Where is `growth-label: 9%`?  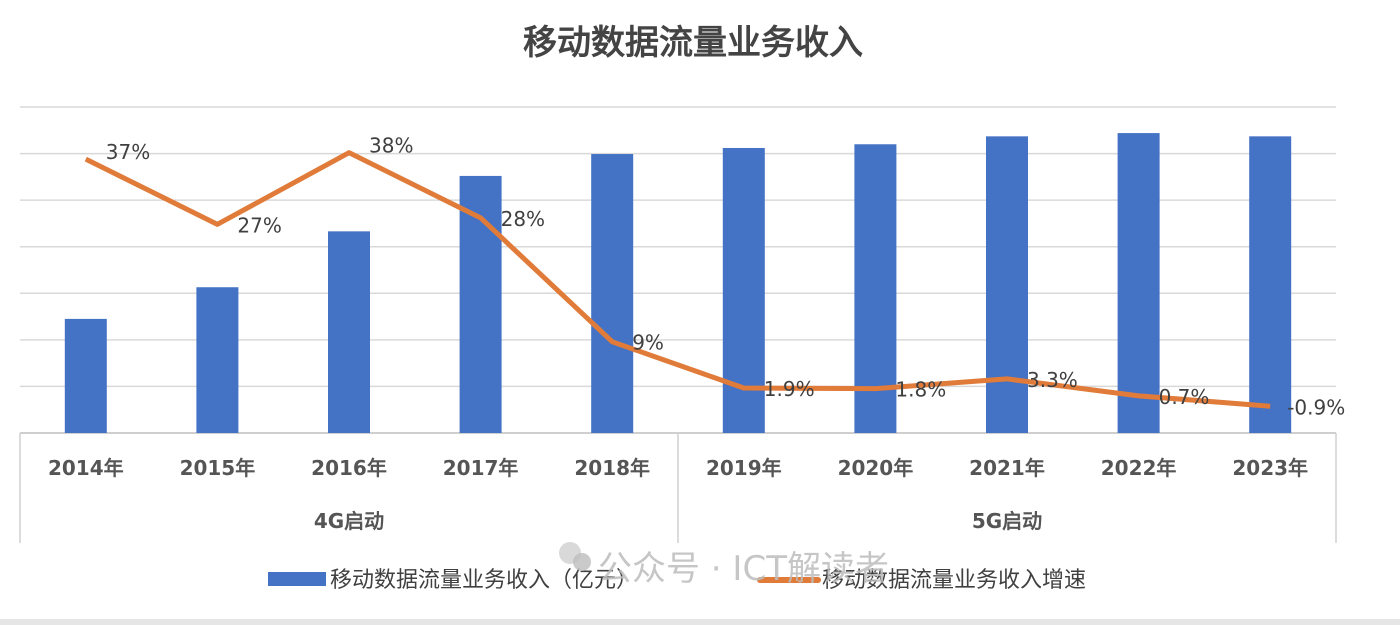 growth-label: 9% is located at coordinates (648, 343).